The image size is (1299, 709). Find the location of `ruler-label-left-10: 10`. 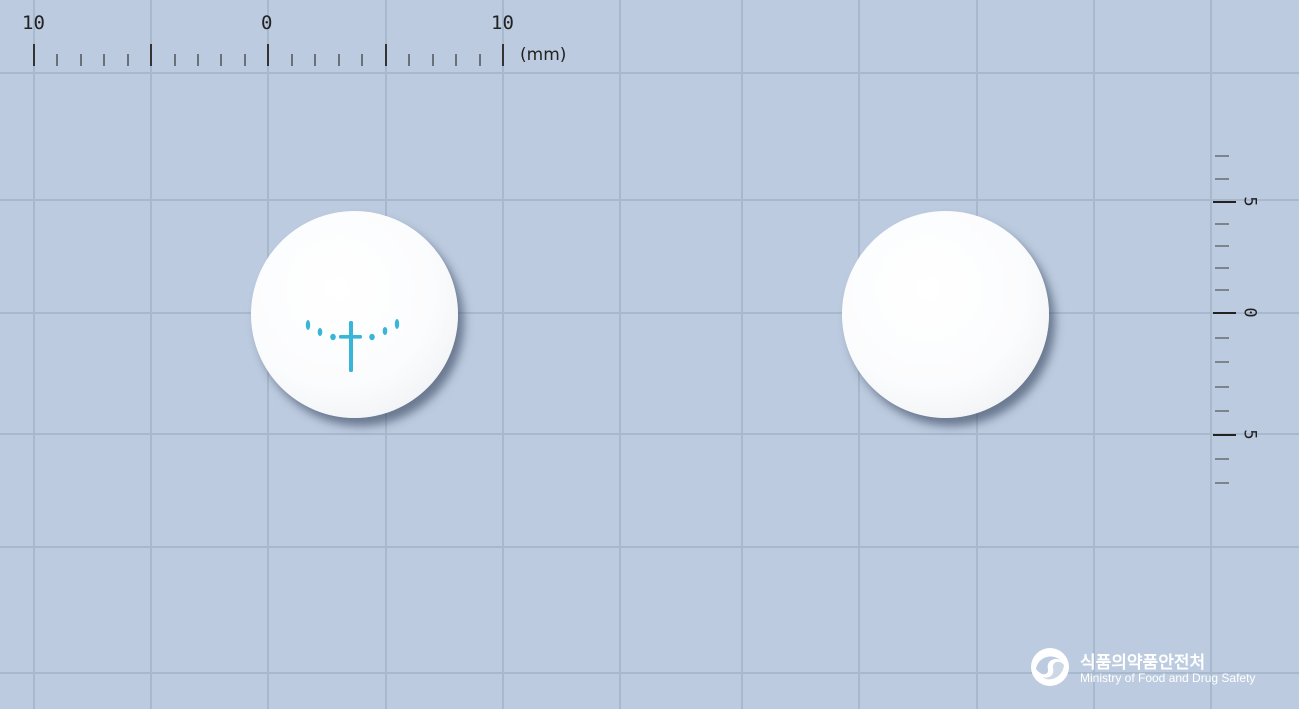

ruler-label-left-10: 10 is located at coordinates (33, 23).